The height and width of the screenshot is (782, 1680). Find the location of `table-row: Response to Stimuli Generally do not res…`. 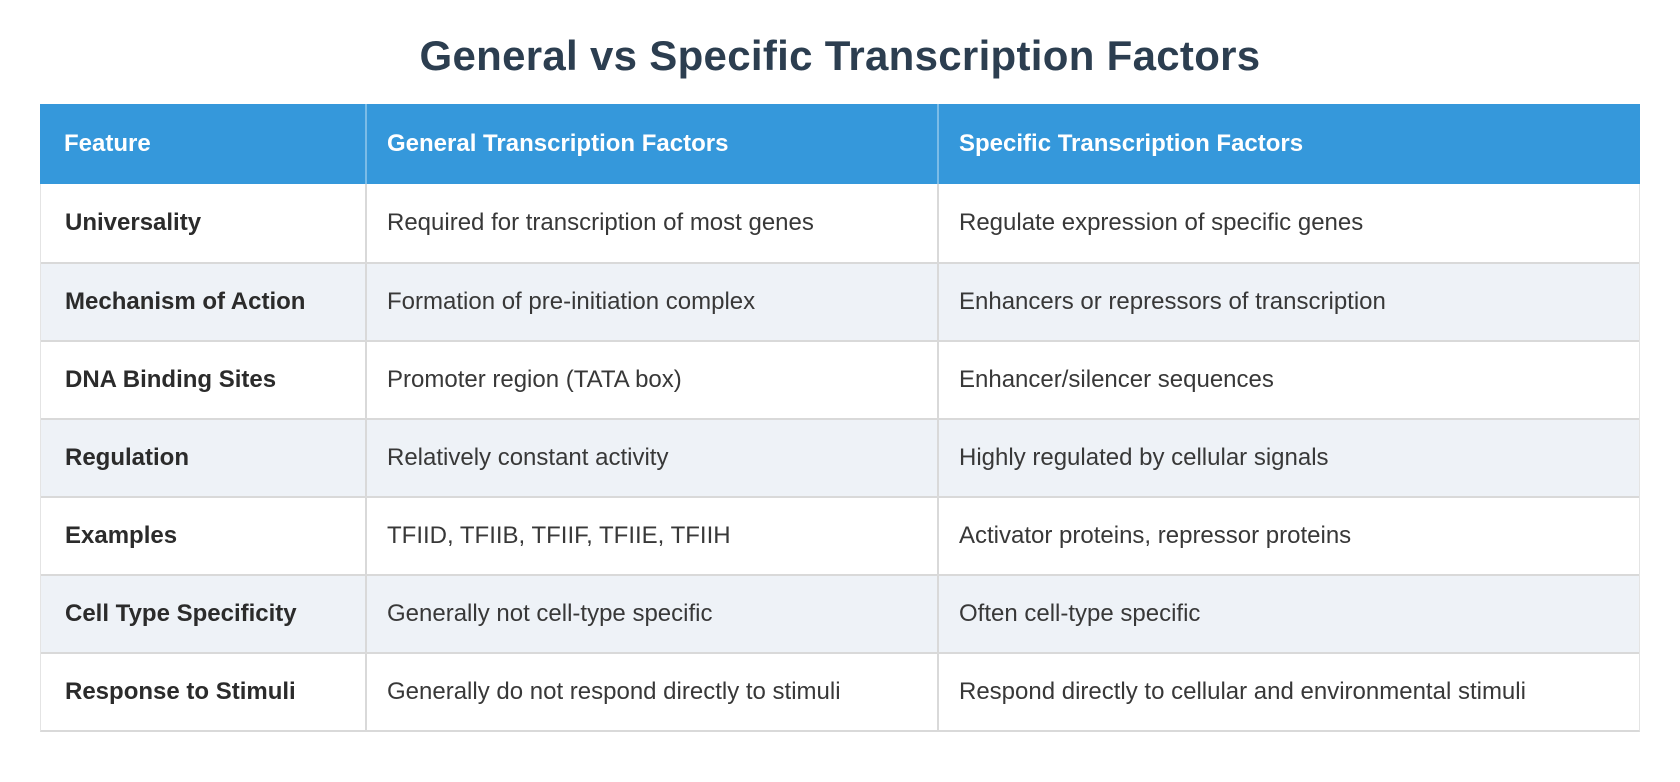

table-row: Response to Stimuli Generally do not res… is located at coordinates (840, 691).